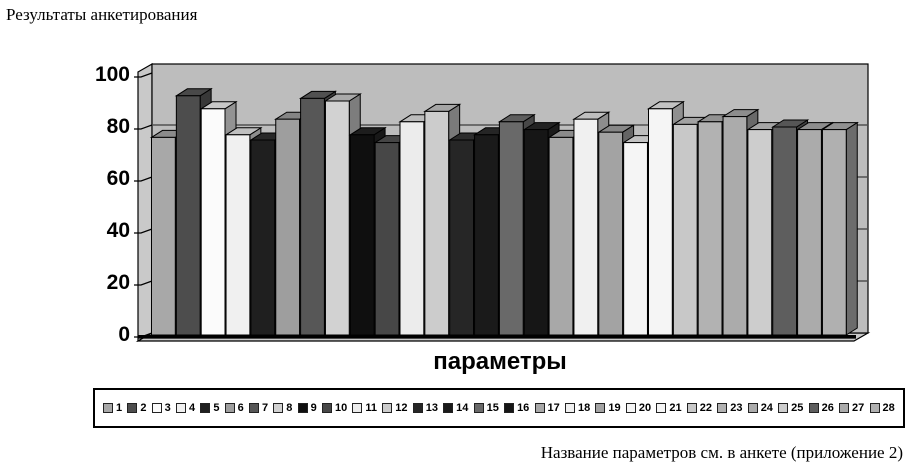 Image resolution: width=916 pixels, height=466 pixels. What do you see at coordinates (188, 215) in the screenshot?
I see `bar-2-front` at bounding box center [188, 215].